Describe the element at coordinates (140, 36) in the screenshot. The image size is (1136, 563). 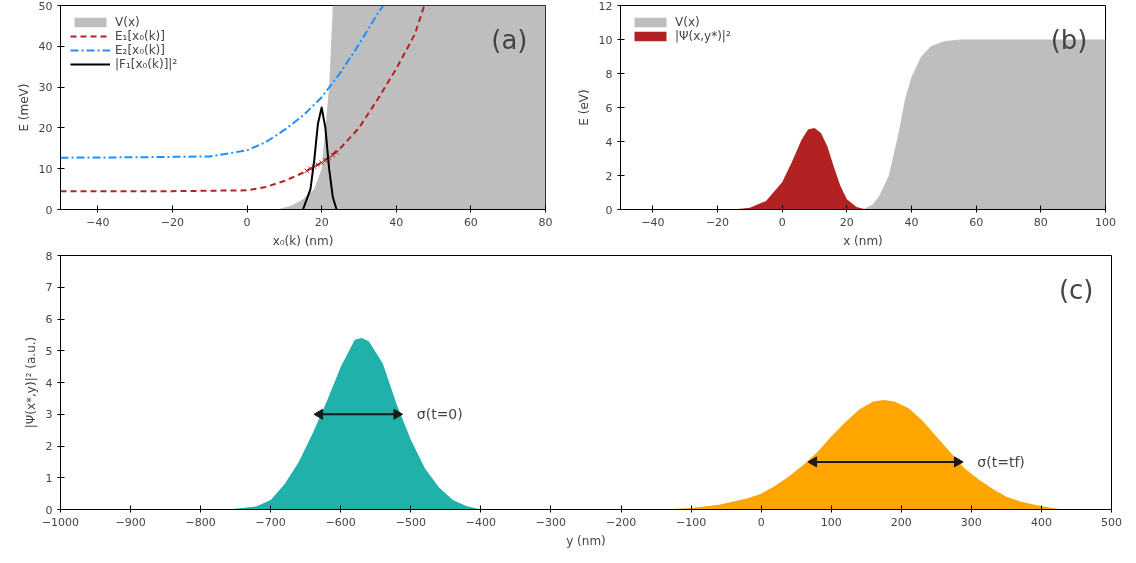
I see `legend-label: E₁[x₀(k)]` at that location.